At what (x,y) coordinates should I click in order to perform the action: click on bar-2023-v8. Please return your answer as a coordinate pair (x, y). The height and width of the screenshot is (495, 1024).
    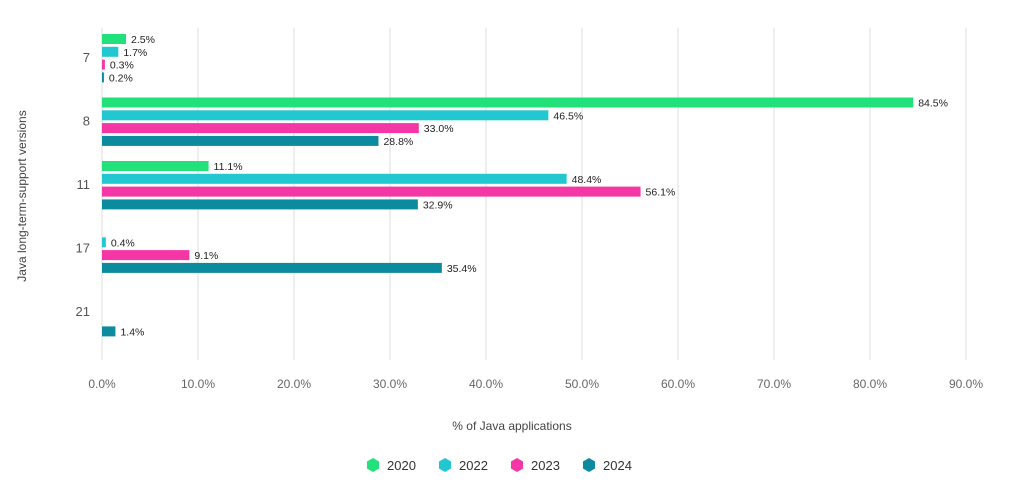
    Looking at the image, I should click on (260, 128).